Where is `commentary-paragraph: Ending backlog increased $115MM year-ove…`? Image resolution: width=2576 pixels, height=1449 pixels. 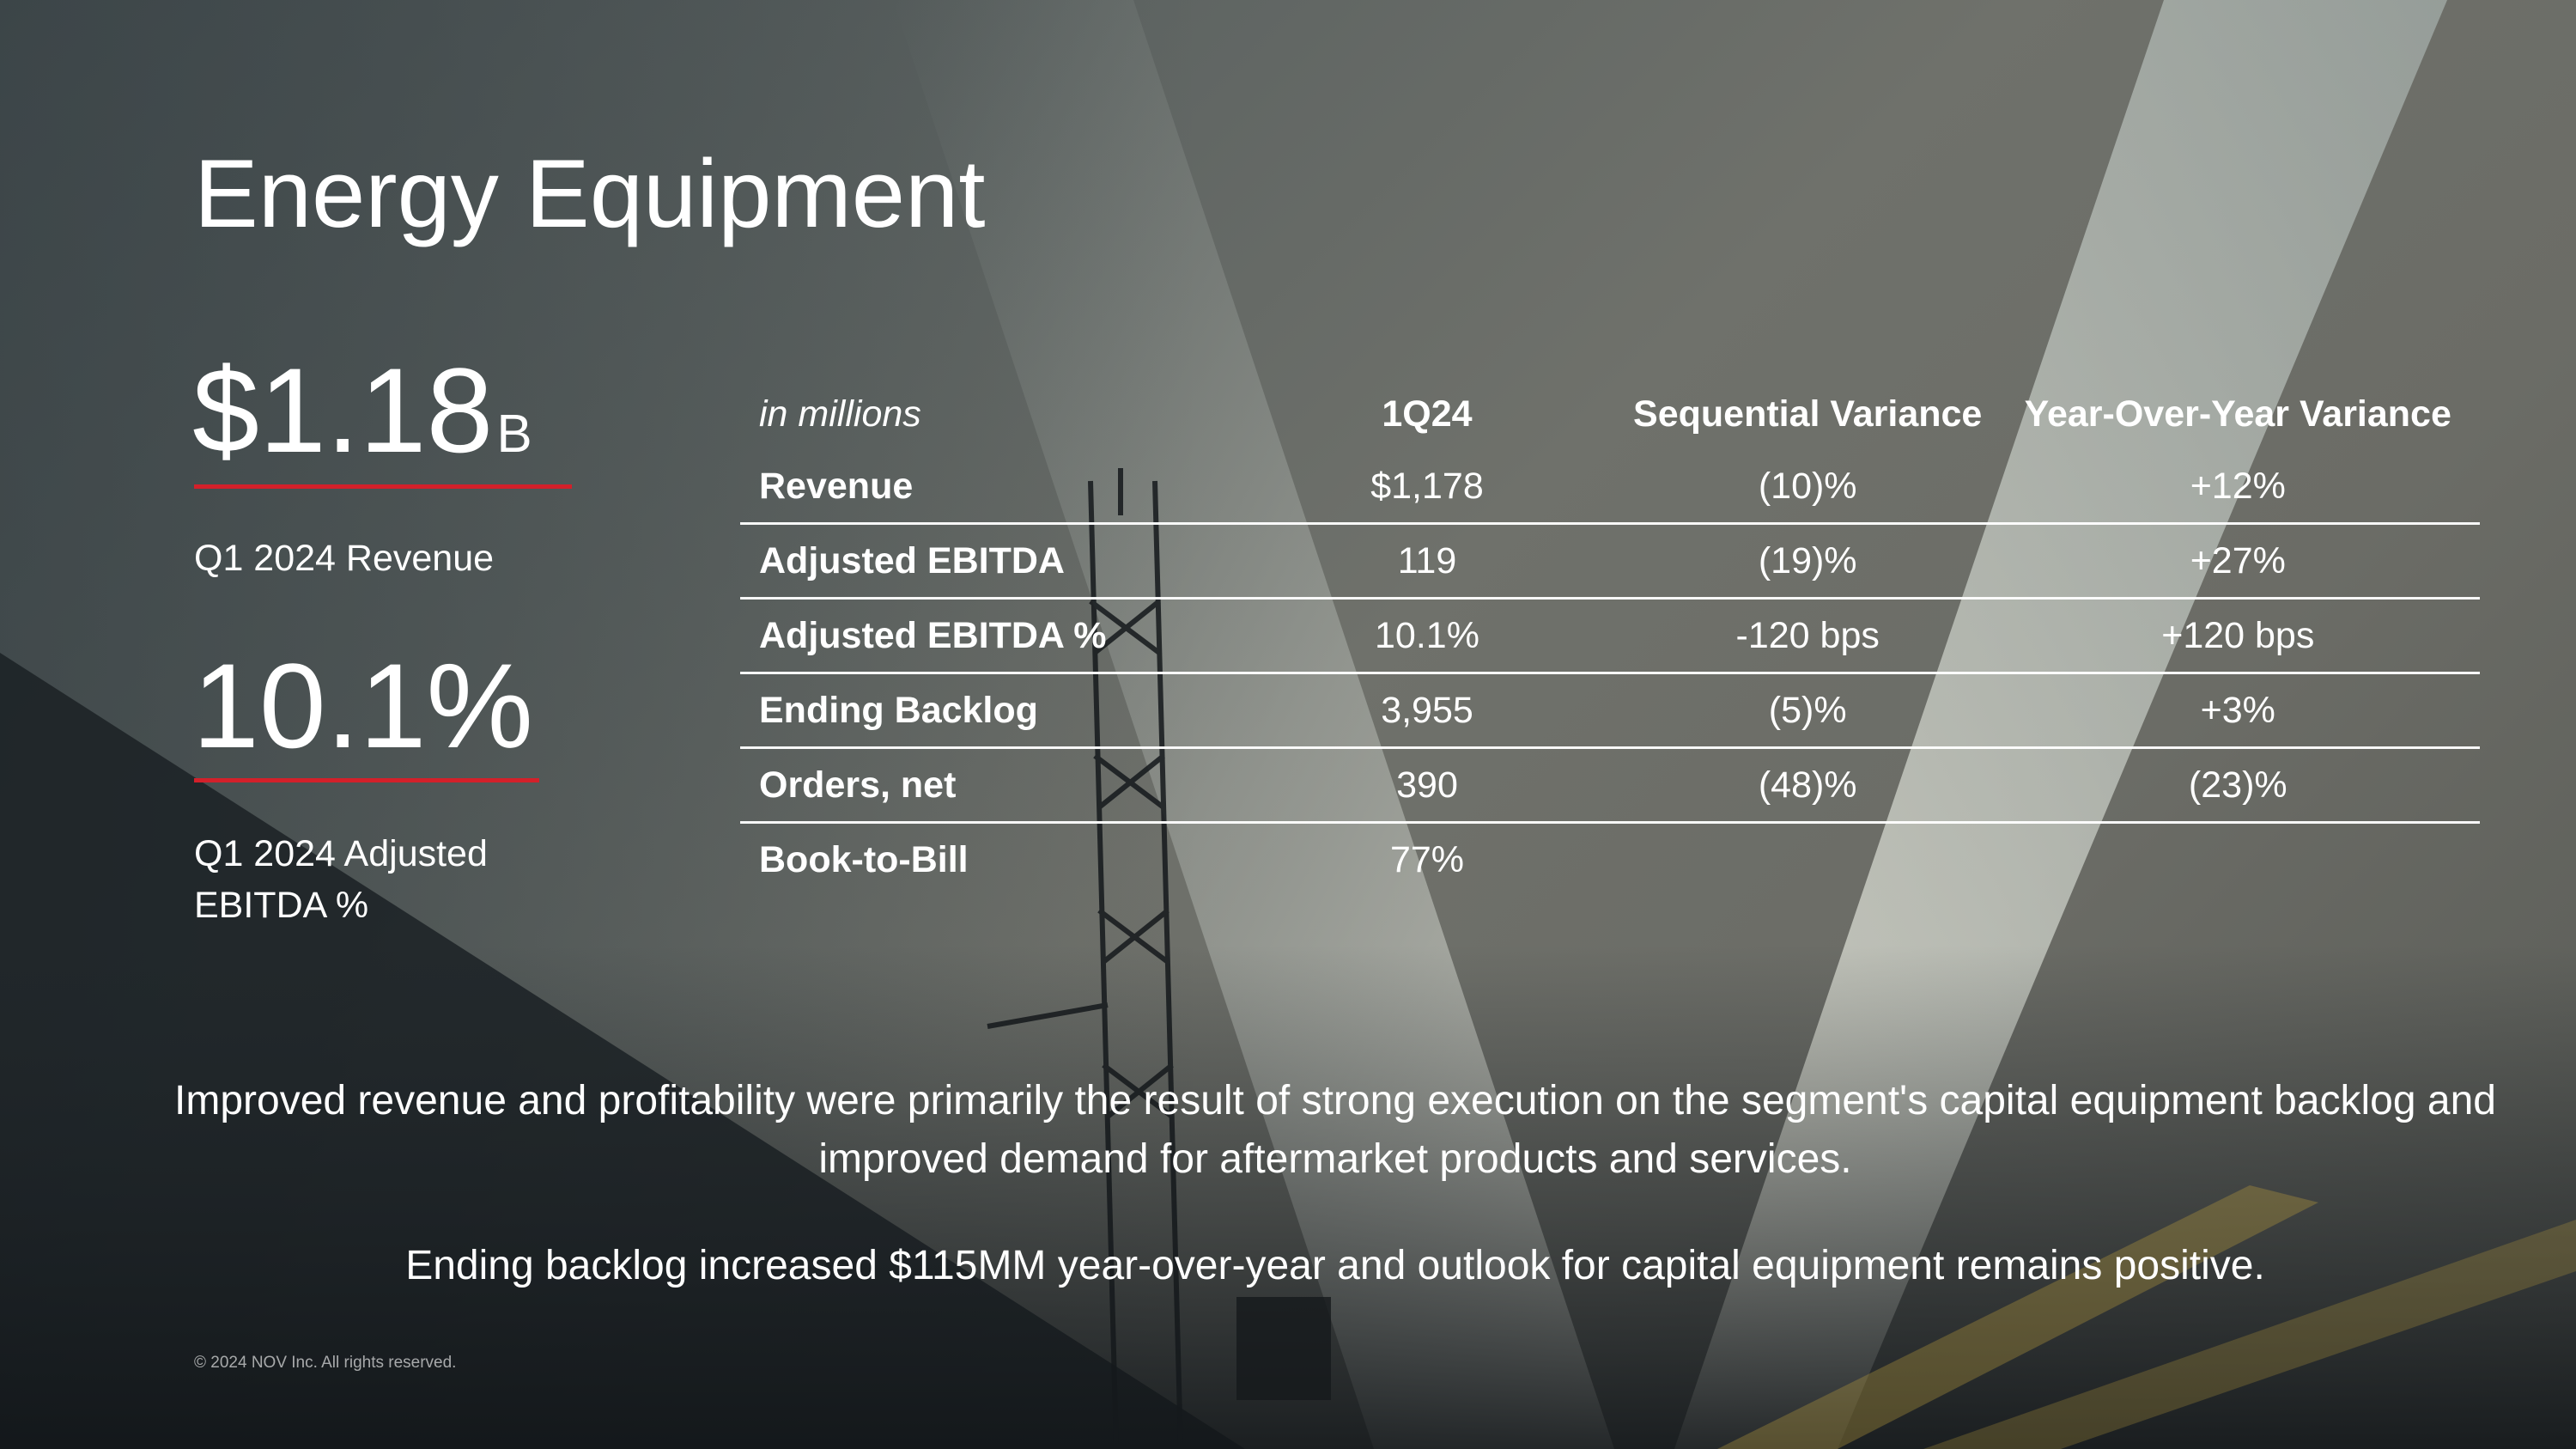
commentary-paragraph: Ending backlog increased $115MM year-ove… is located at coordinates (1335, 1265).